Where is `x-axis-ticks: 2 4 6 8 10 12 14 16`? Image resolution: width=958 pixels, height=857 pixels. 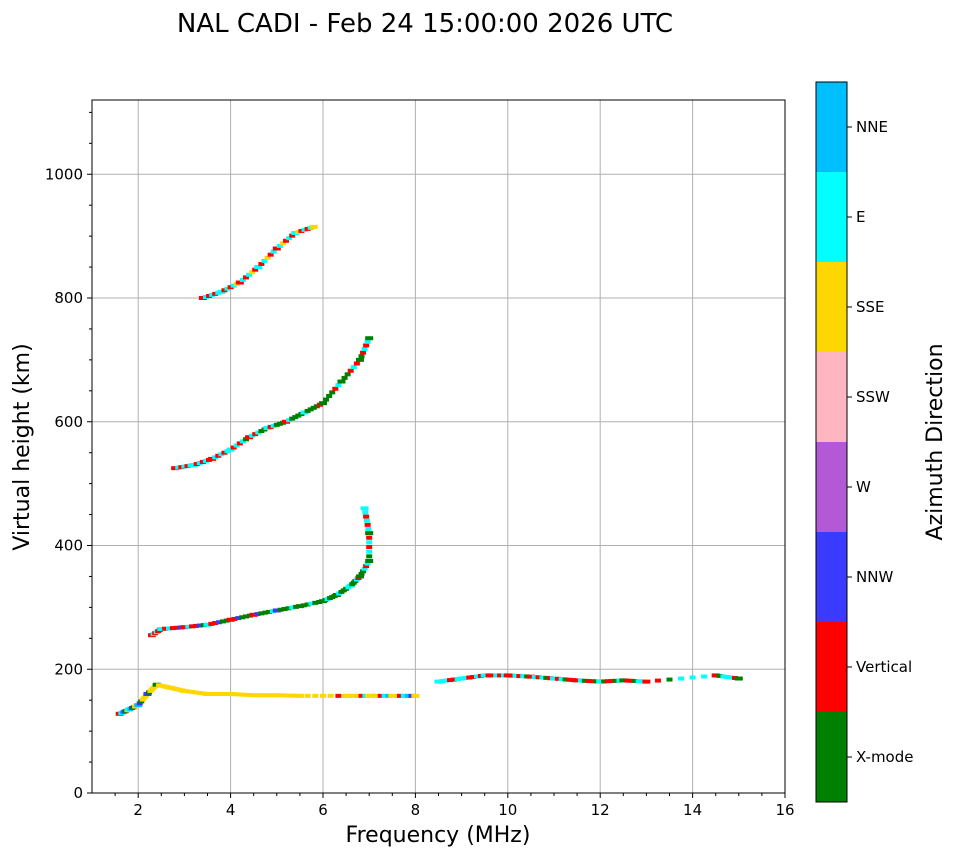 x-axis-ticks: 2 4 6 8 10 12 14 16 is located at coordinates (454, 806).